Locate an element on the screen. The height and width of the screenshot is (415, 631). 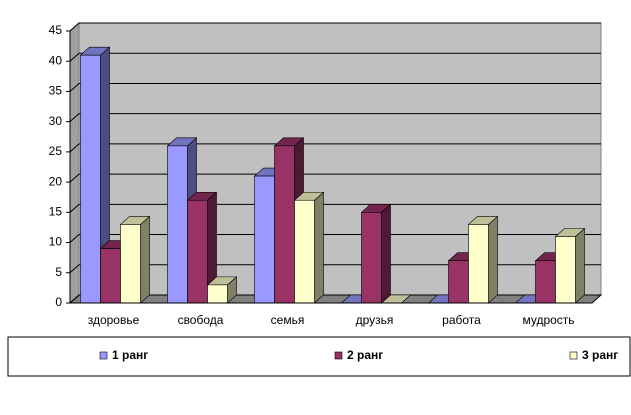
legend-label: 2 ранг is located at coordinates (365, 355).